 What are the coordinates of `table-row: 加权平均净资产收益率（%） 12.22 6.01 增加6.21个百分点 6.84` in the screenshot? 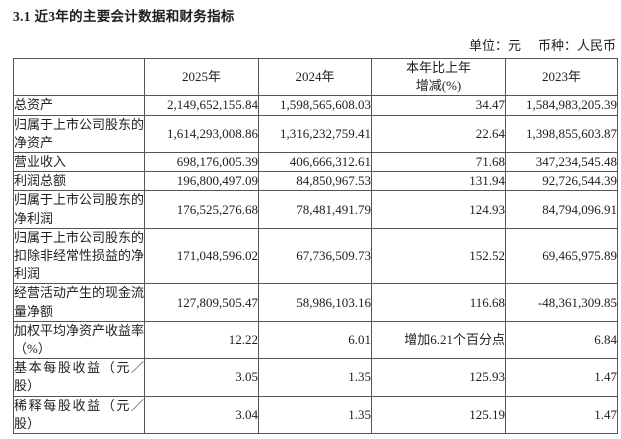 It's located at (315, 340).